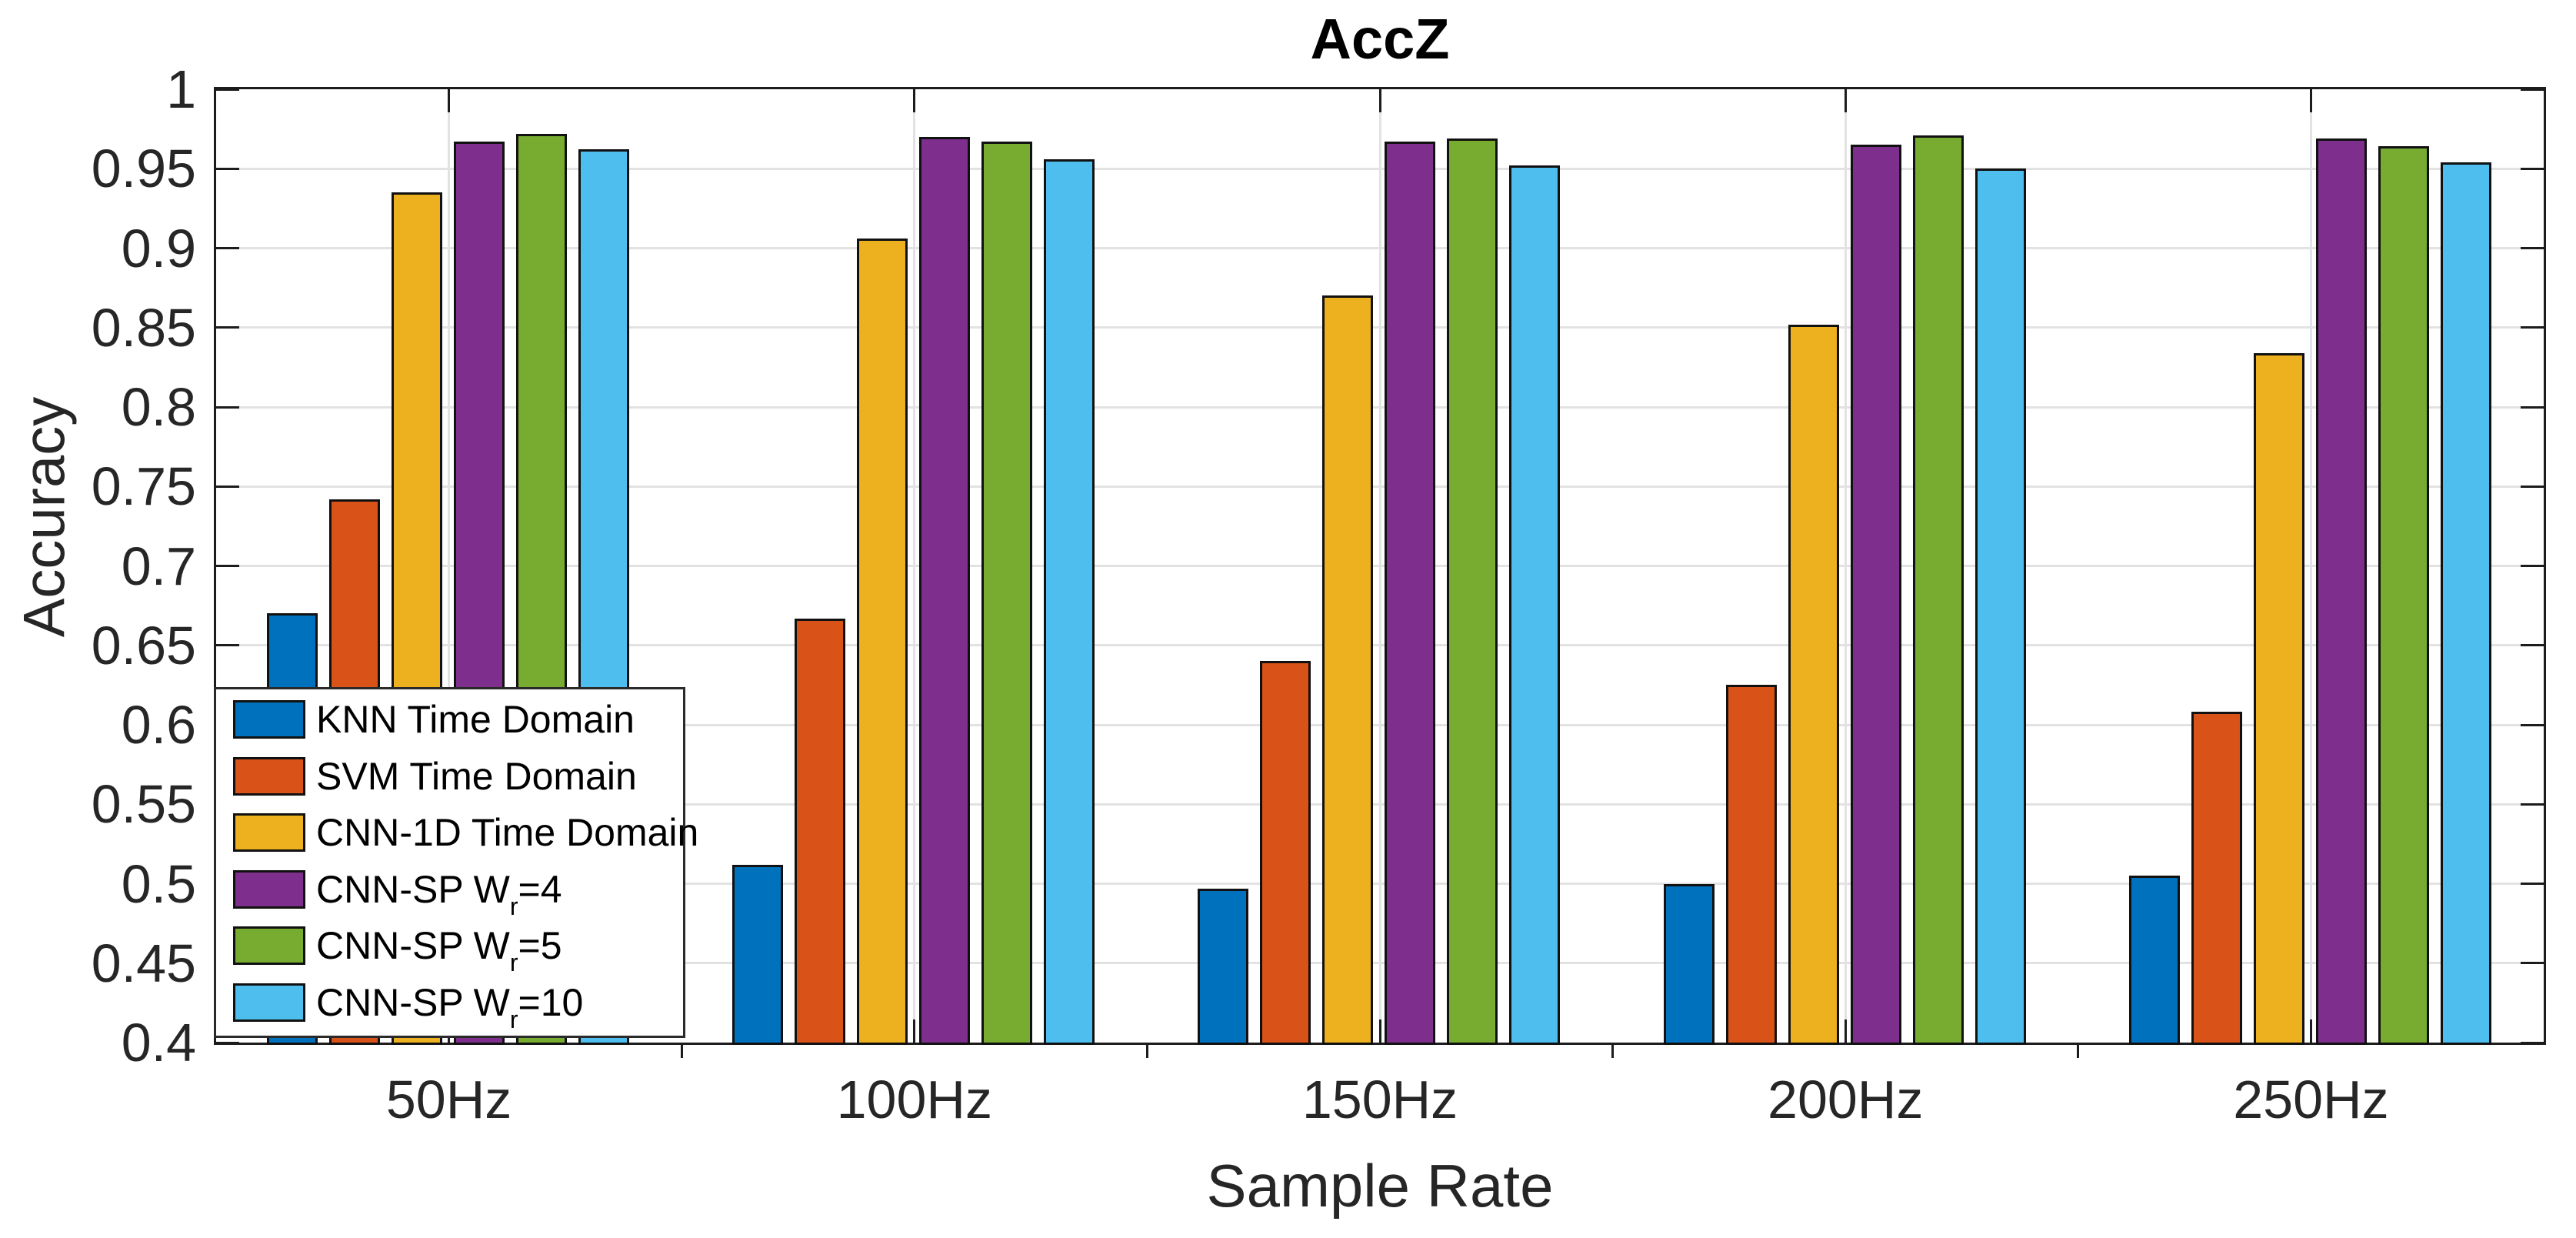  I want to click on chart-title: AccZ, so click(1380, 39).